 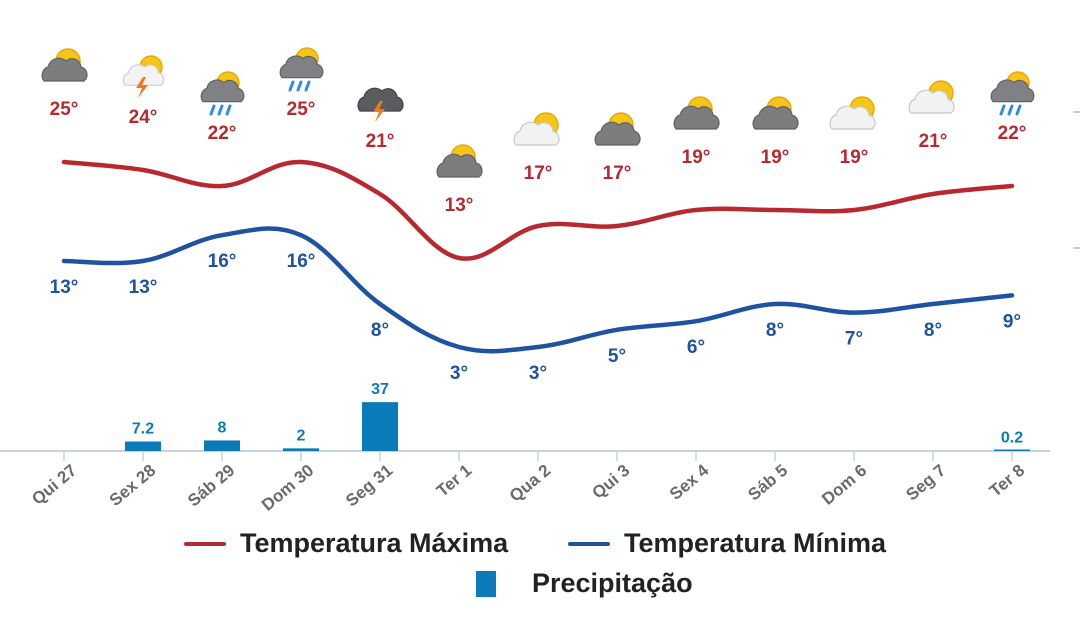 I want to click on precip-label: 0.2, so click(x=1012, y=438).